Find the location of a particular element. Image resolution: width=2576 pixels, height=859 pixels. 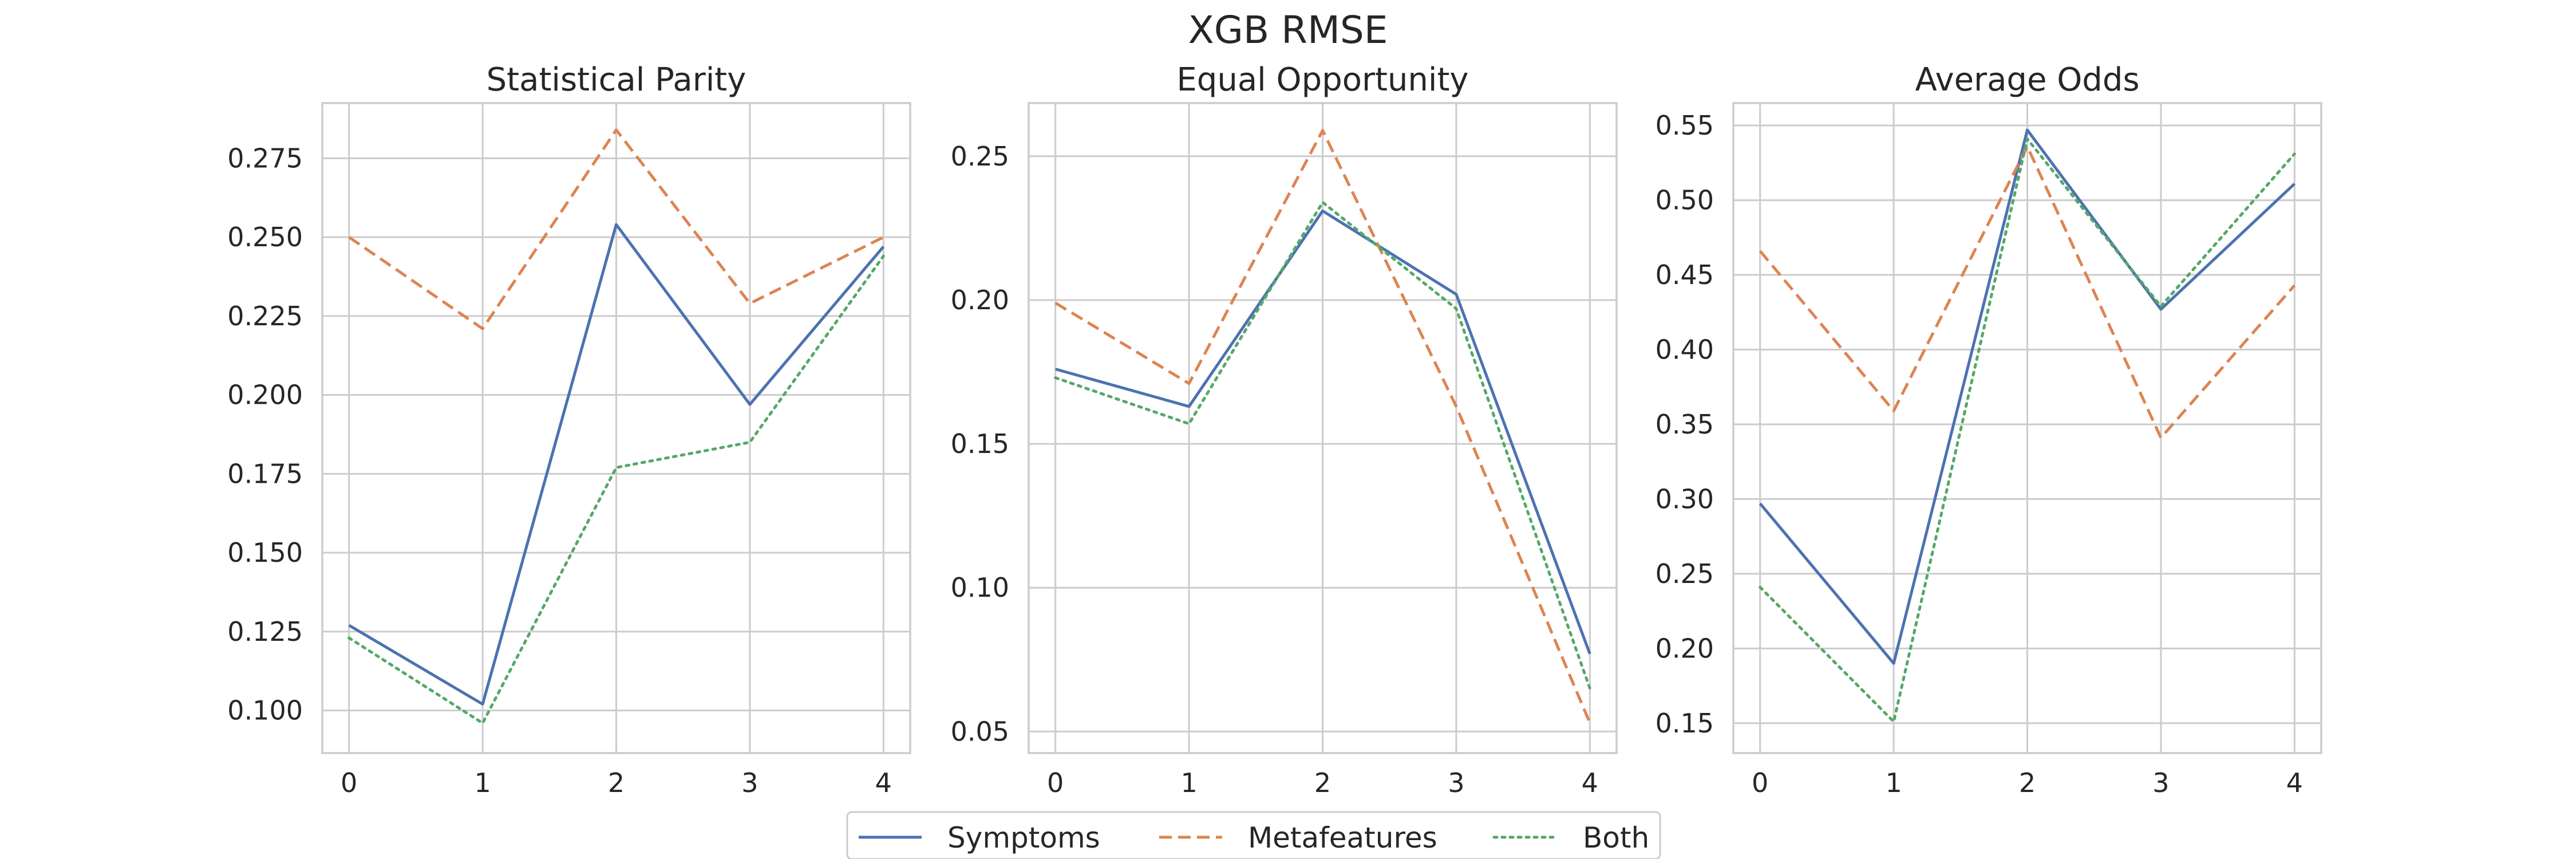

y-tick-label: 0.10 is located at coordinates (980, 587).